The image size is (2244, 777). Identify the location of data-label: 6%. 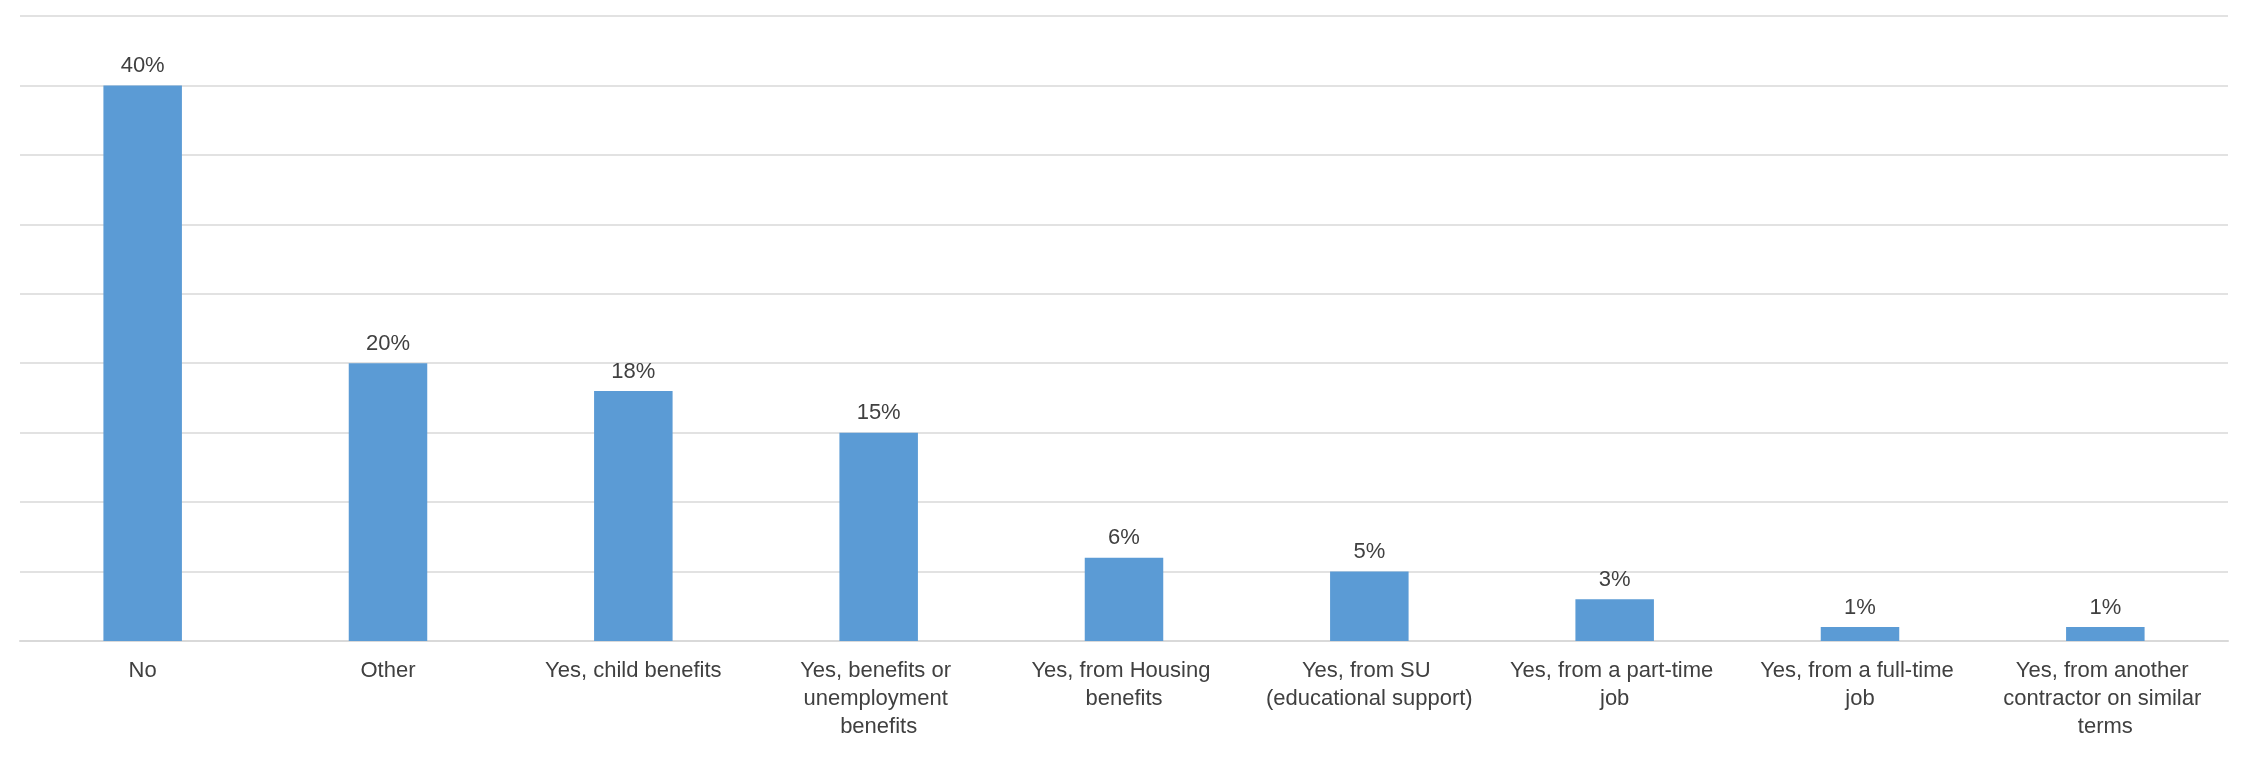
(1124, 537).